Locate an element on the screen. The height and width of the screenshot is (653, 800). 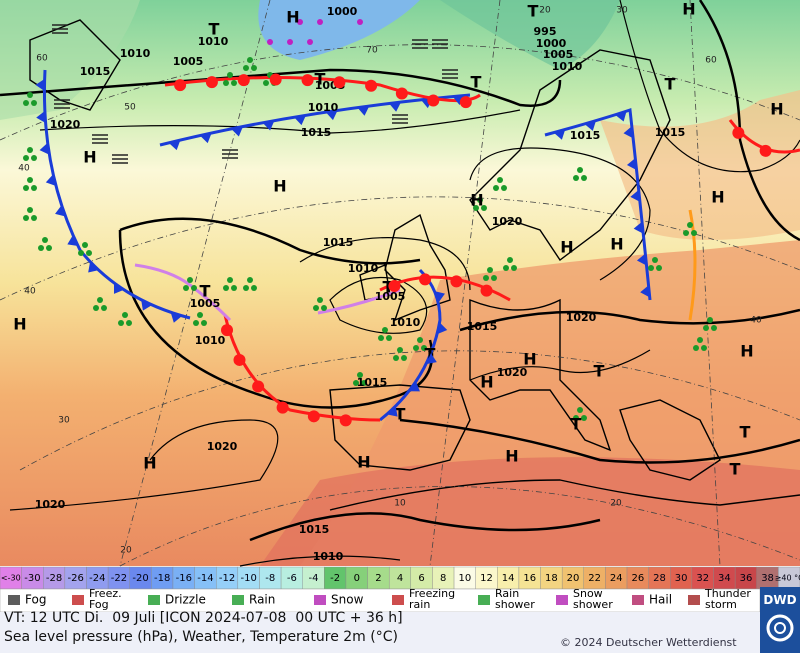
scale-label: -22 is located at coordinates (119, 578).